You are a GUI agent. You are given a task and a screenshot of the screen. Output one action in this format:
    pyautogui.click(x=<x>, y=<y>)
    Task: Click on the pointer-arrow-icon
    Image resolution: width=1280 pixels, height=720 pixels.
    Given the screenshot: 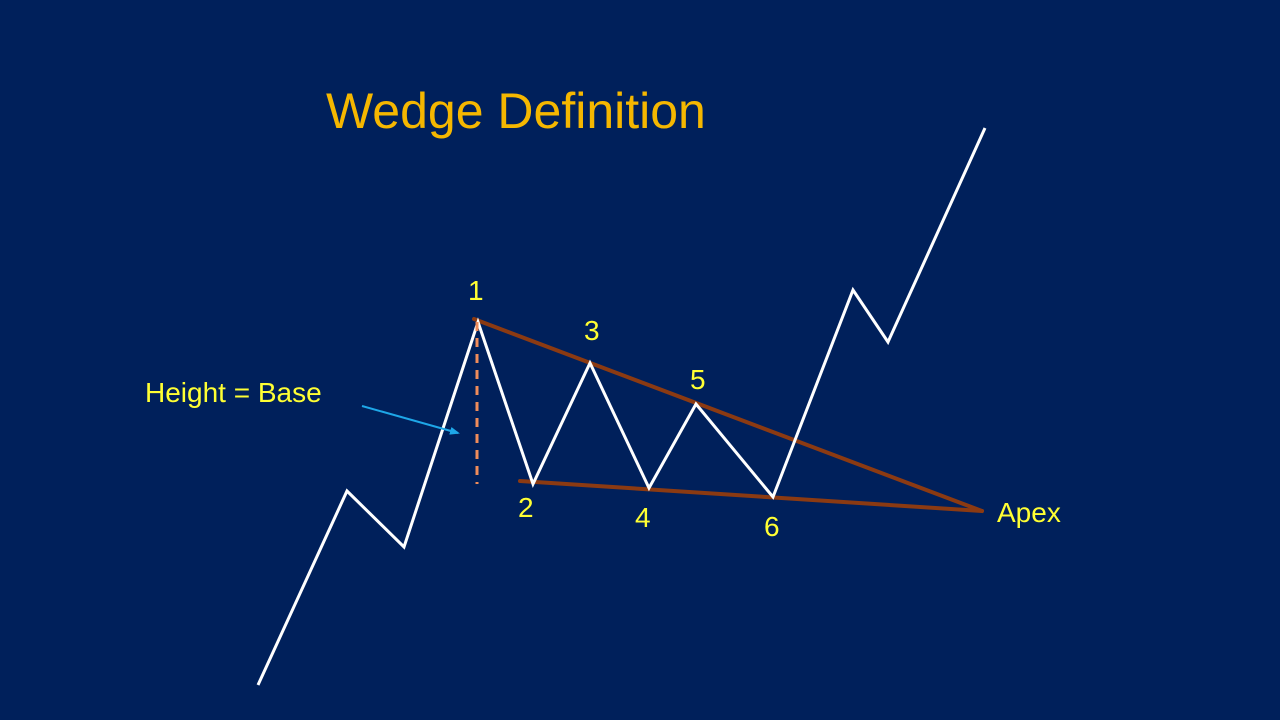 What is the action you would take?
    pyautogui.click(x=410, y=420)
    